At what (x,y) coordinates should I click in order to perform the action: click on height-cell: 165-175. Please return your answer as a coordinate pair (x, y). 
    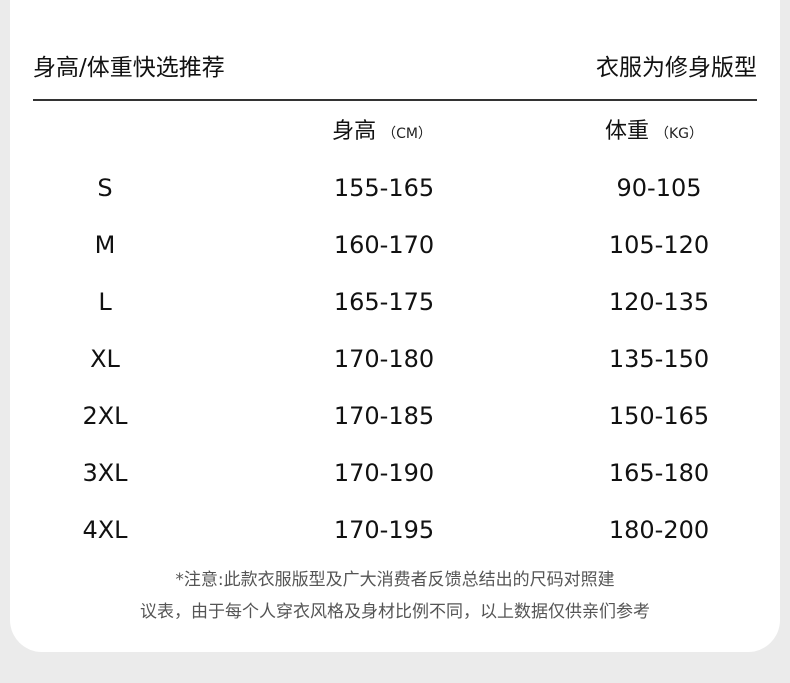
    Looking at the image, I should click on (384, 302).